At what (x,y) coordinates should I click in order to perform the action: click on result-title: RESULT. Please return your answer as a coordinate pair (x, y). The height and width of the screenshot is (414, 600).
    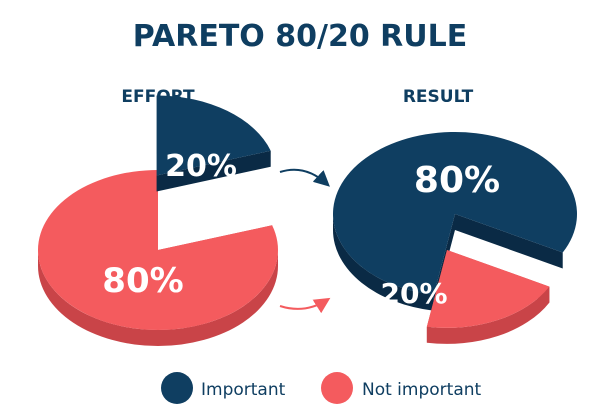
    Looking at the image, I should click on (438, 97).